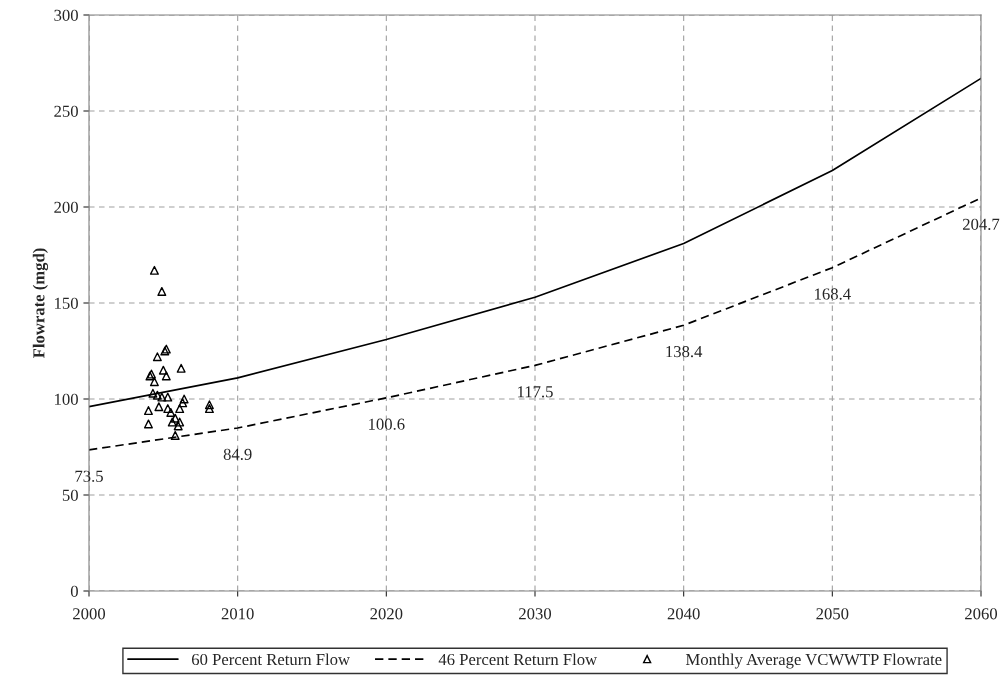 The image size is (1008, 679). What do you see at coordinates (70, 495) in the screenshot?
I see `y-tick-label: 50` at bounding box center [70, 495].